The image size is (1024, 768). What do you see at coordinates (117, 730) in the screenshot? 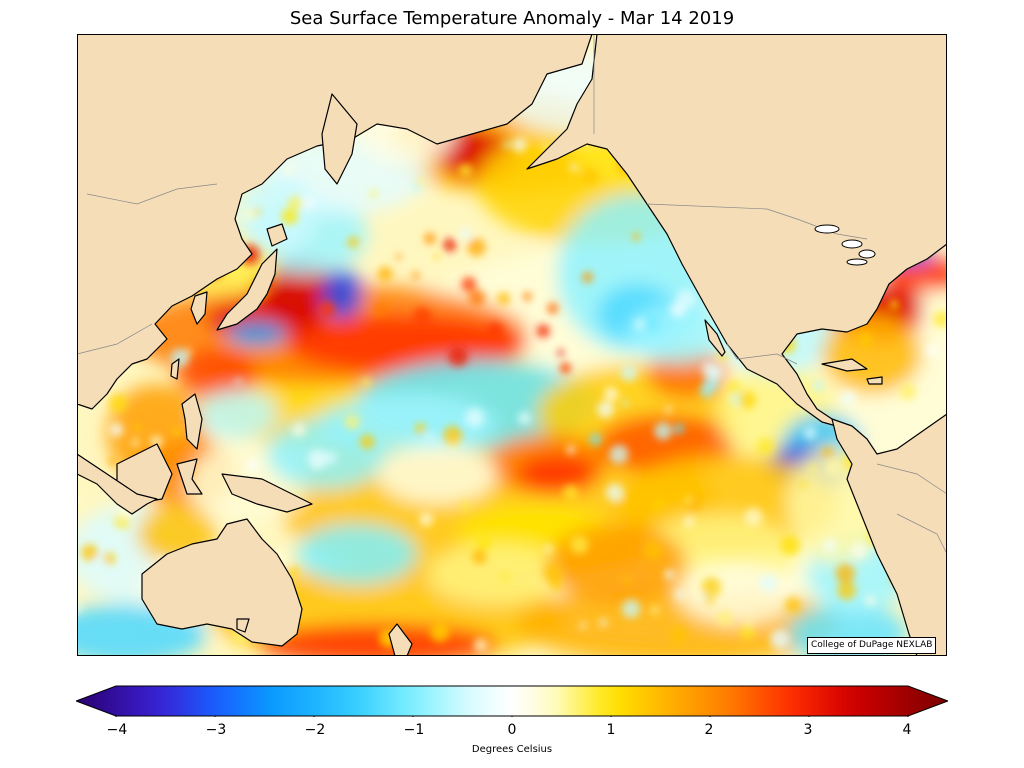
I see `tick-label: −4` at bounding box center [117, 730].